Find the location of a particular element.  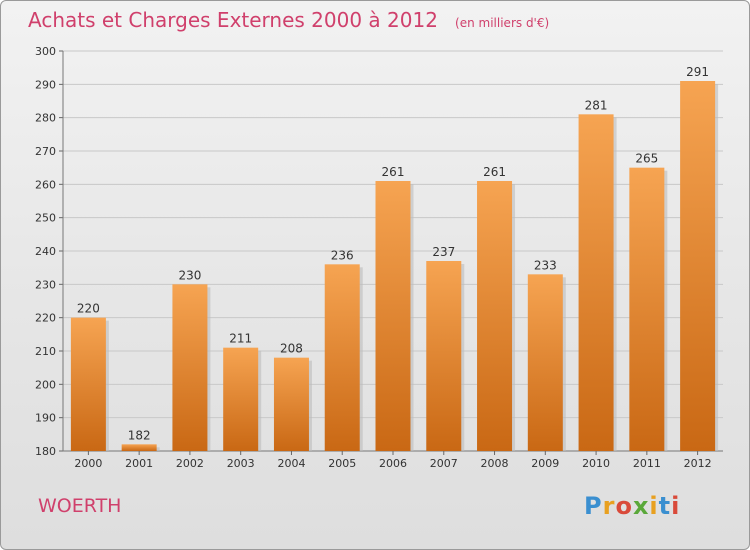

logo-letter: x is located at coordinates (641, 506).